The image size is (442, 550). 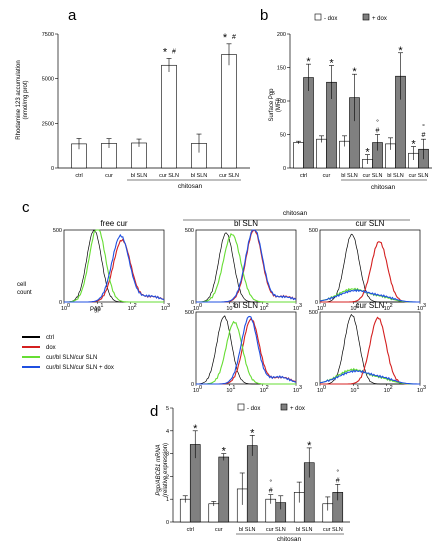 I want to click on panel-c-legend-label: dox, so click(x=51, y=348).